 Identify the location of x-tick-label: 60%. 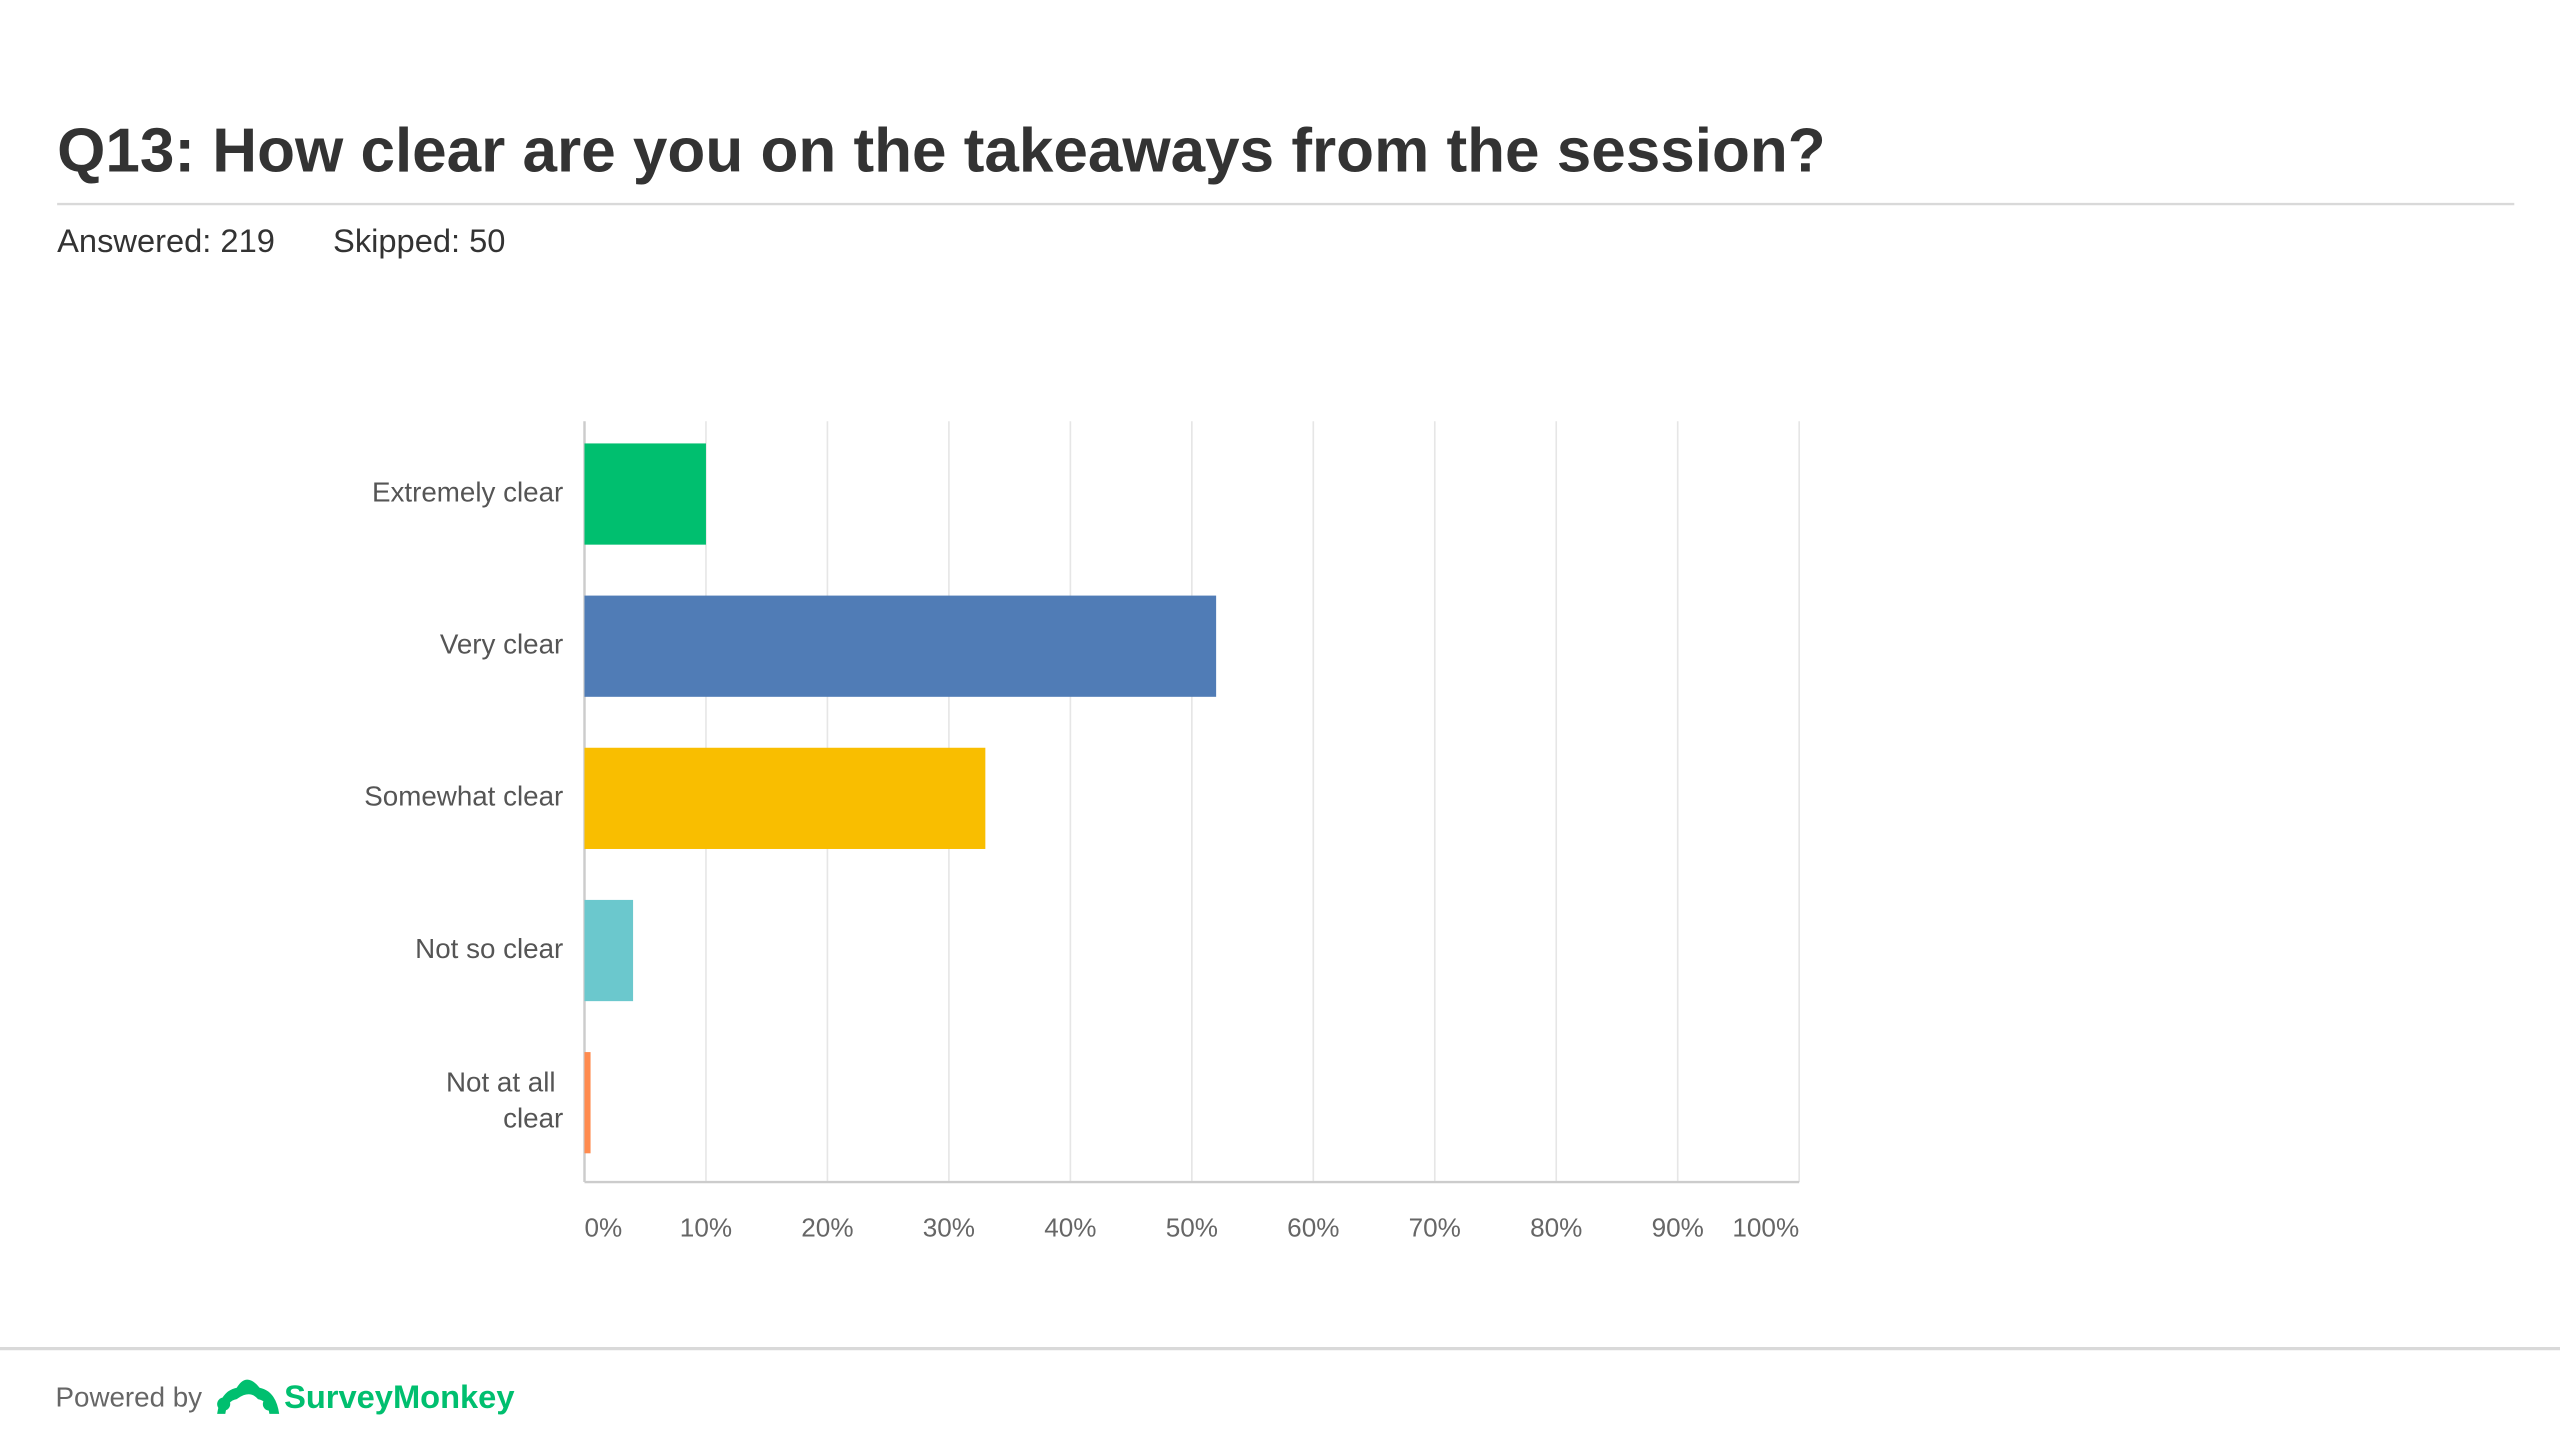
(1313, 1227).